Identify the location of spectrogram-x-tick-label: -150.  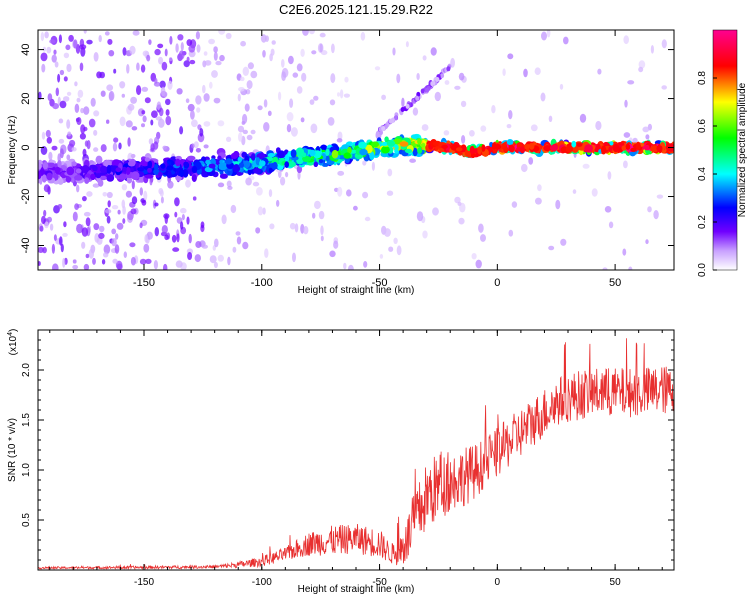
(144, 283).